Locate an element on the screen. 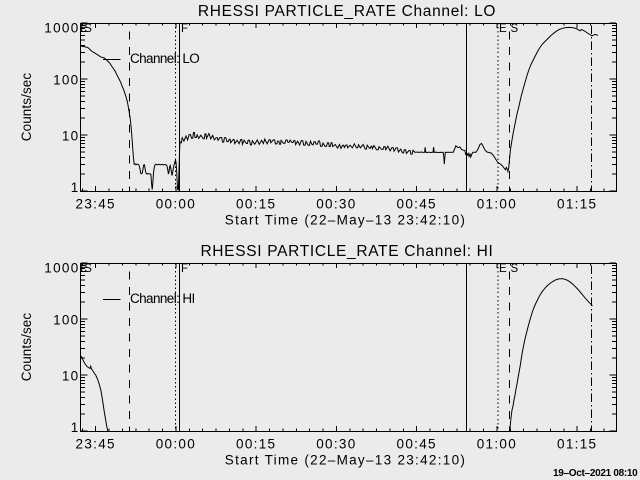 This screenshot has width=640, height=480. svg-text: Channel: HI is located at coordinates (162, 298).